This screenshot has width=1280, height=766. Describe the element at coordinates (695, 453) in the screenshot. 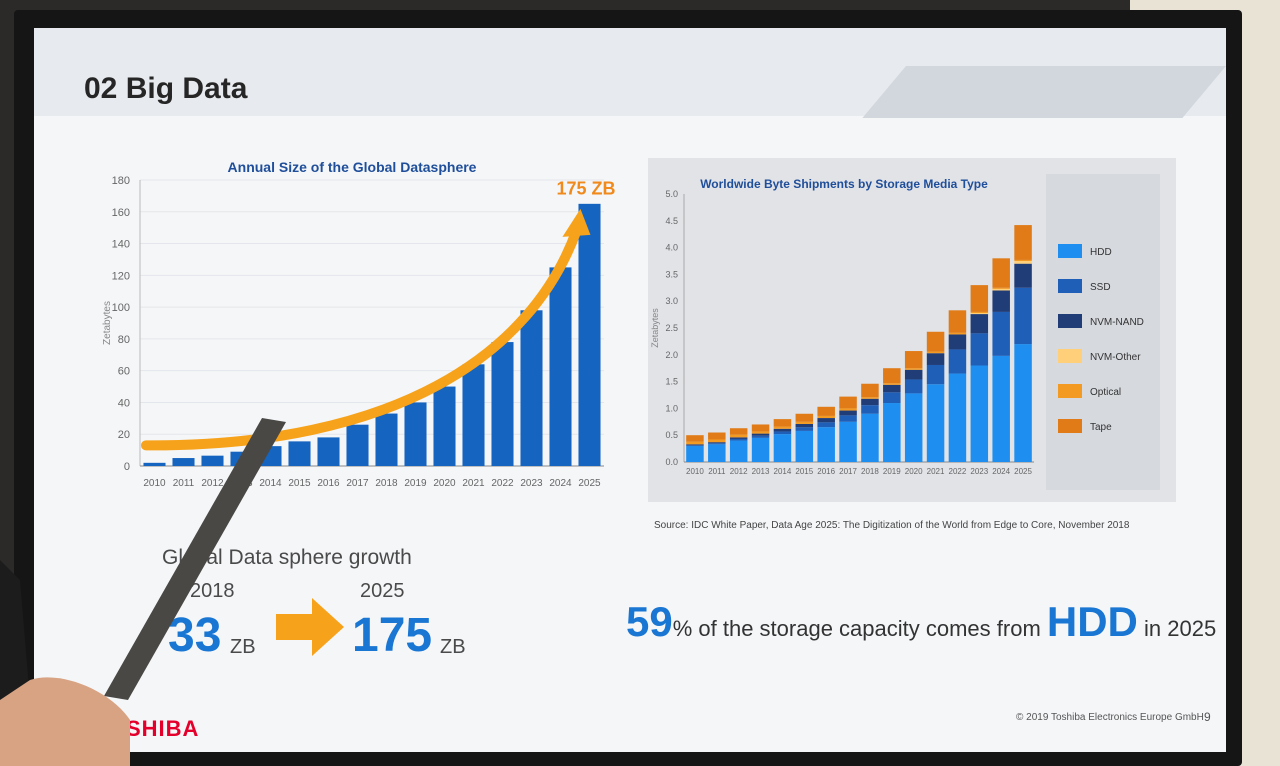

I see `bar-HDD-2010` at that location.